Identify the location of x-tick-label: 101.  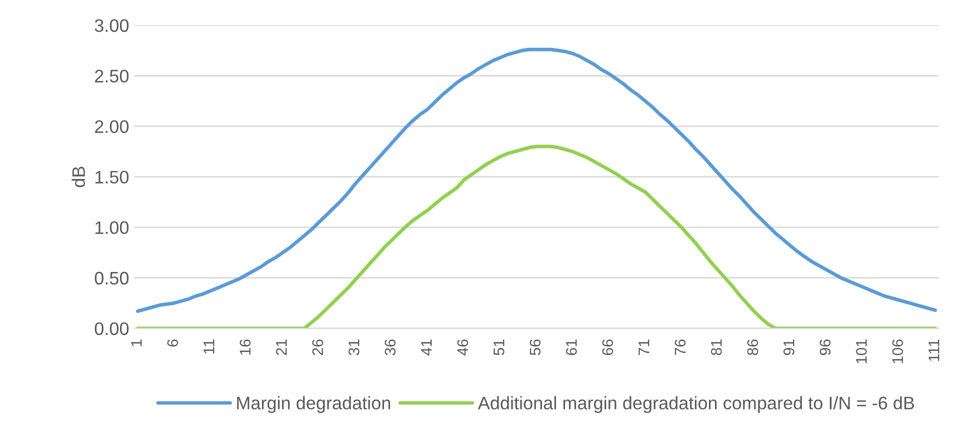
(861, 352).